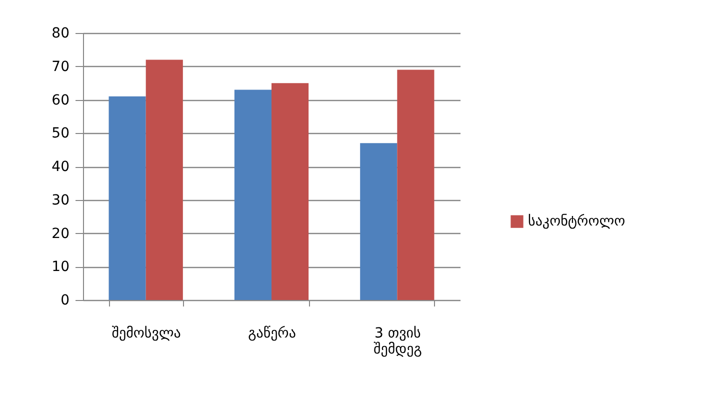 Image resolution: width=704 pixels, height=405 pixels. What do you see at coordinates (272, 334) in the screenshot?
I see `x-tick-label: გაწერა` at bounding box center [272, 334].